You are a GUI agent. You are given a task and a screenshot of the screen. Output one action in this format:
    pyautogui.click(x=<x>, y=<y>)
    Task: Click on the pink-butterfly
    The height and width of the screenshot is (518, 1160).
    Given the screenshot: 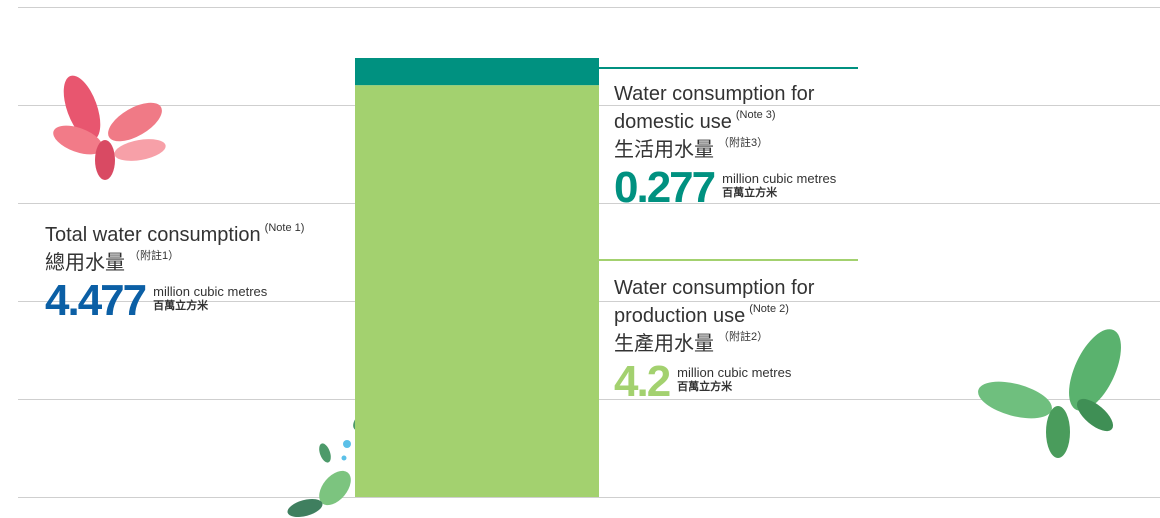 What is the action you would take?
    pyautogui.click(x=109, y=127)
    